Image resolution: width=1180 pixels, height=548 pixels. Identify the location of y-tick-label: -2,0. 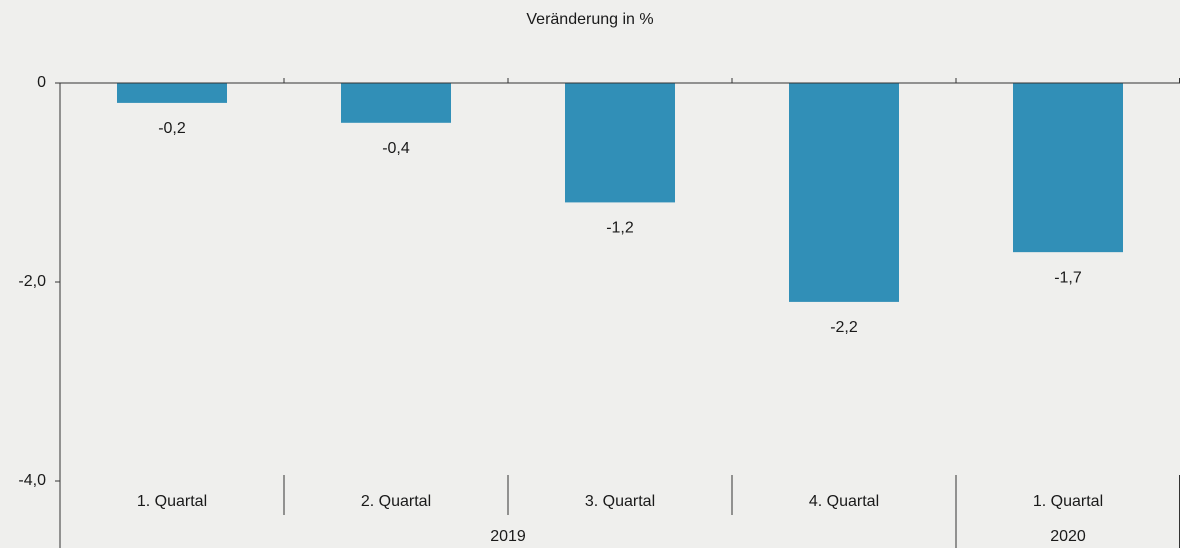
(32, 281).